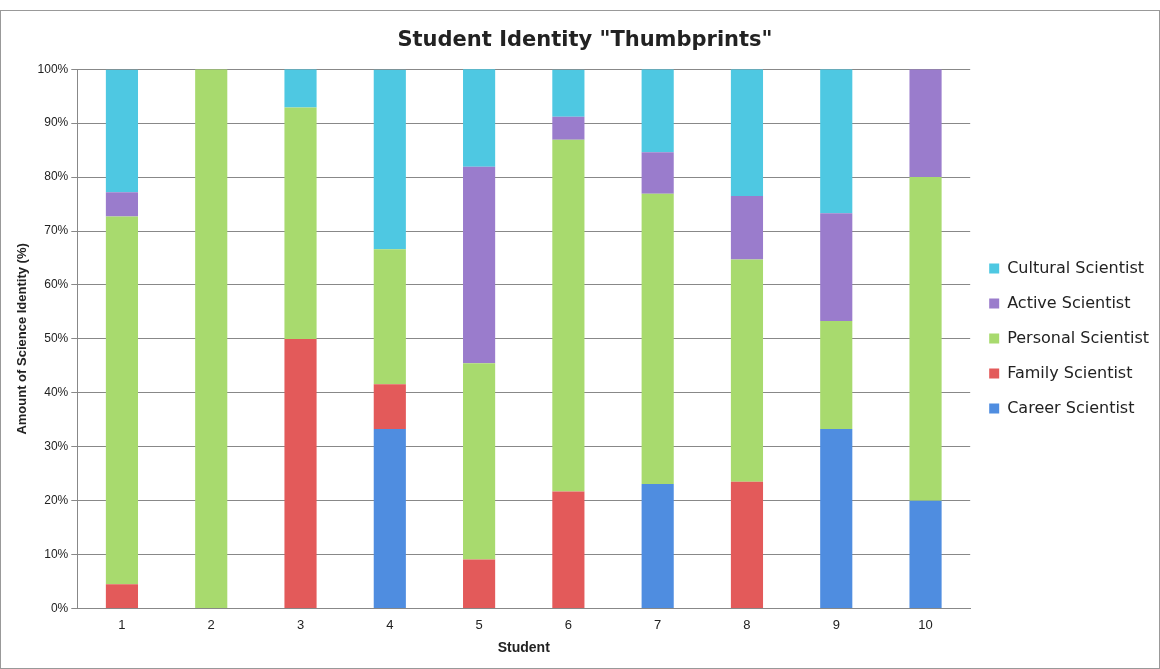  What do you see at coordinates (390, 624) in the screenshot?
I see `x-tick-label: 4` at bounding box center [390, 624].